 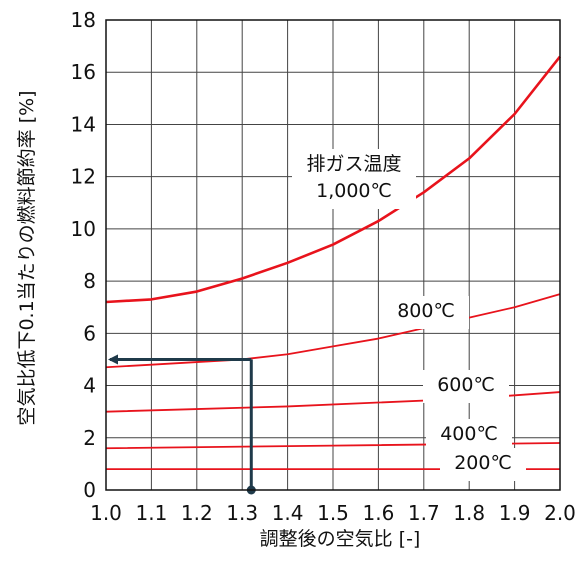 What do you see at coordinates (182, 424) in the screenshot?
I see `reading-annotation` at bounding box center [182, 424].